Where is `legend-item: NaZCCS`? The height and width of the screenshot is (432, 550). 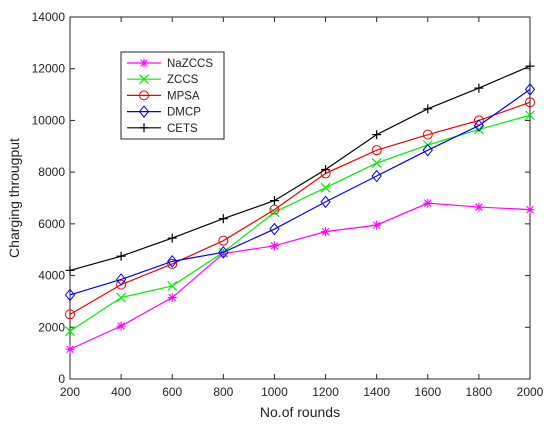
legend-item: NaZCCS is located at coordinates (170, 64).